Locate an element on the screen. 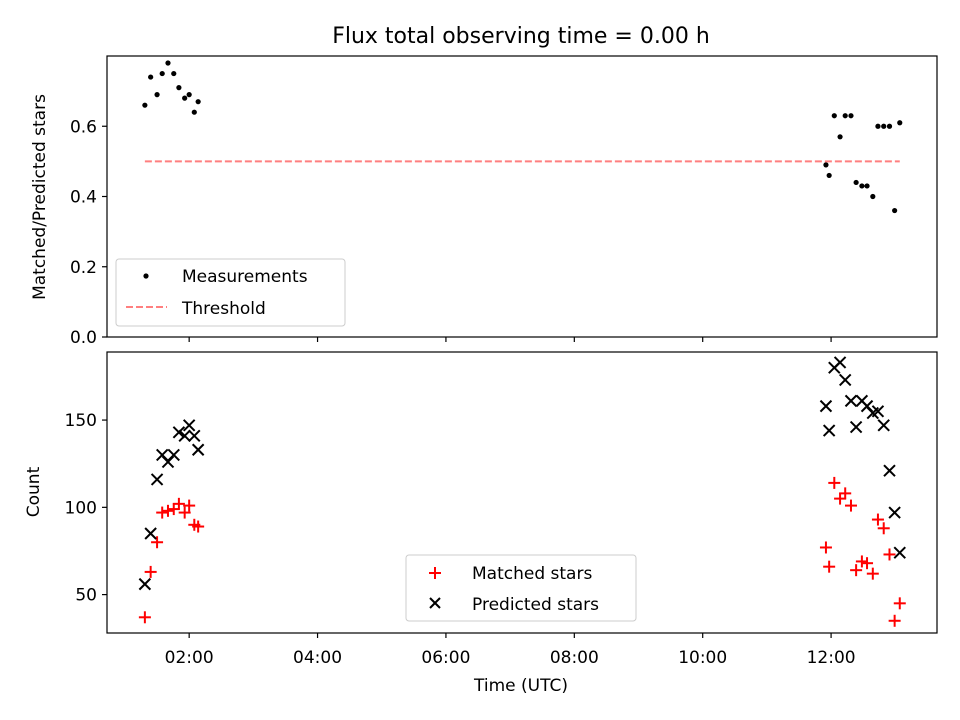 The image size is (960, 720). count-xtick-label-4: 10:00 is located at coordinates (702, 658).